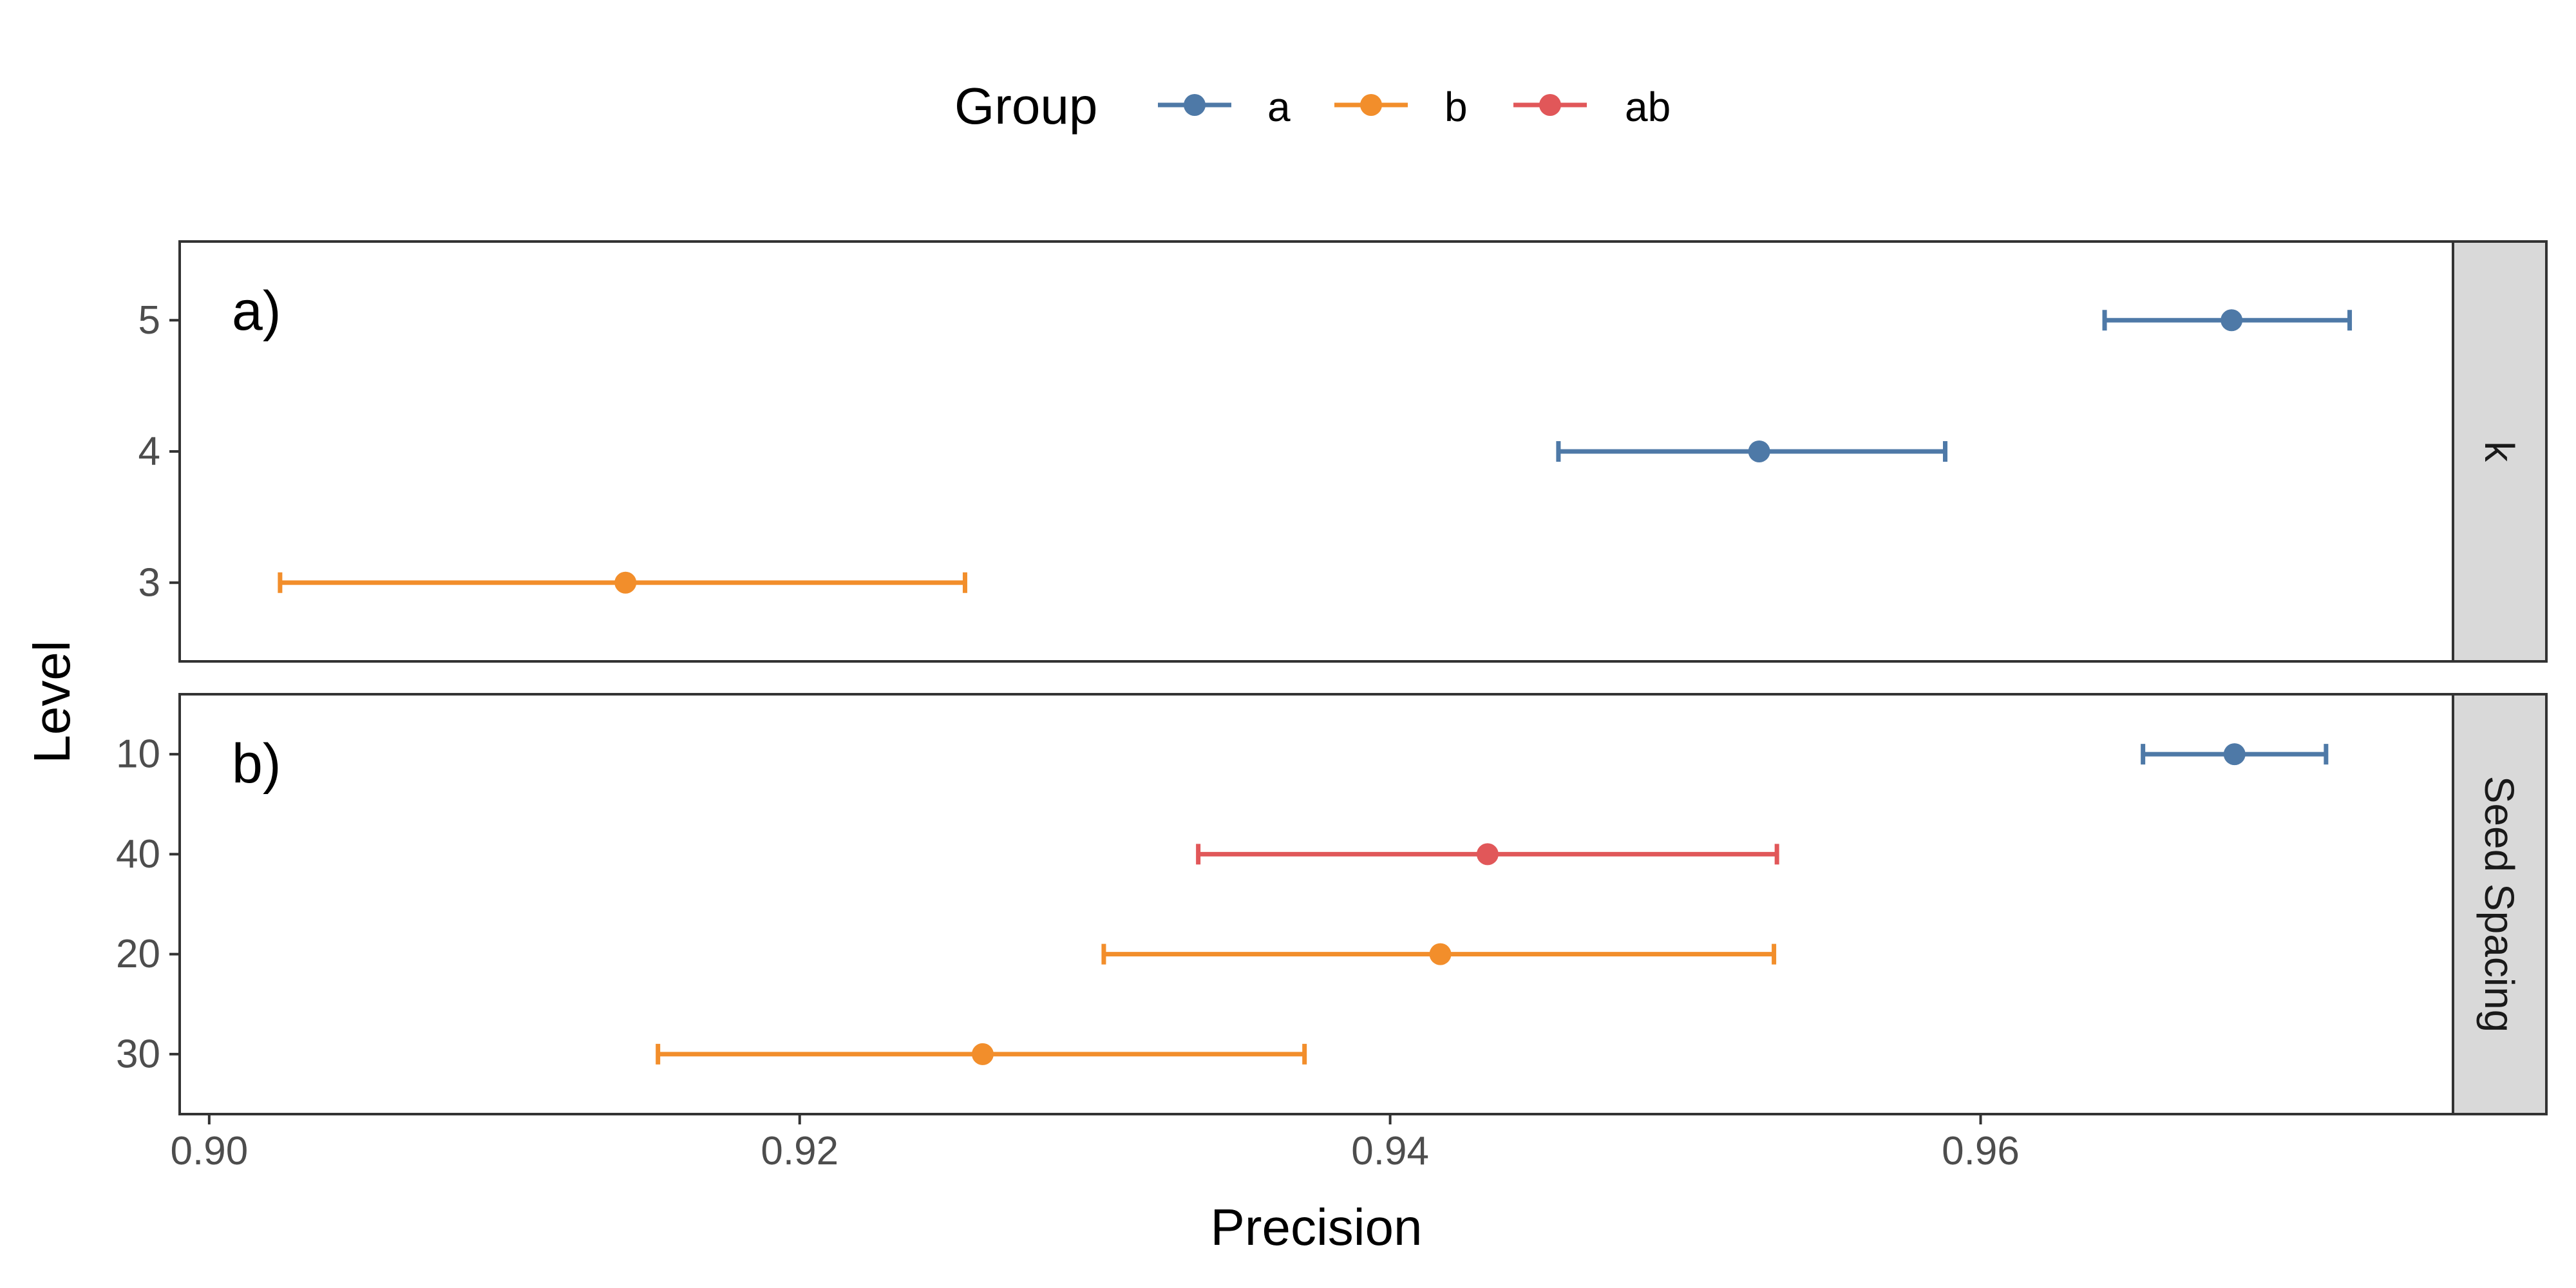  I want to click on panel-b-y-tick-label-20: 20, so click(138, 954).